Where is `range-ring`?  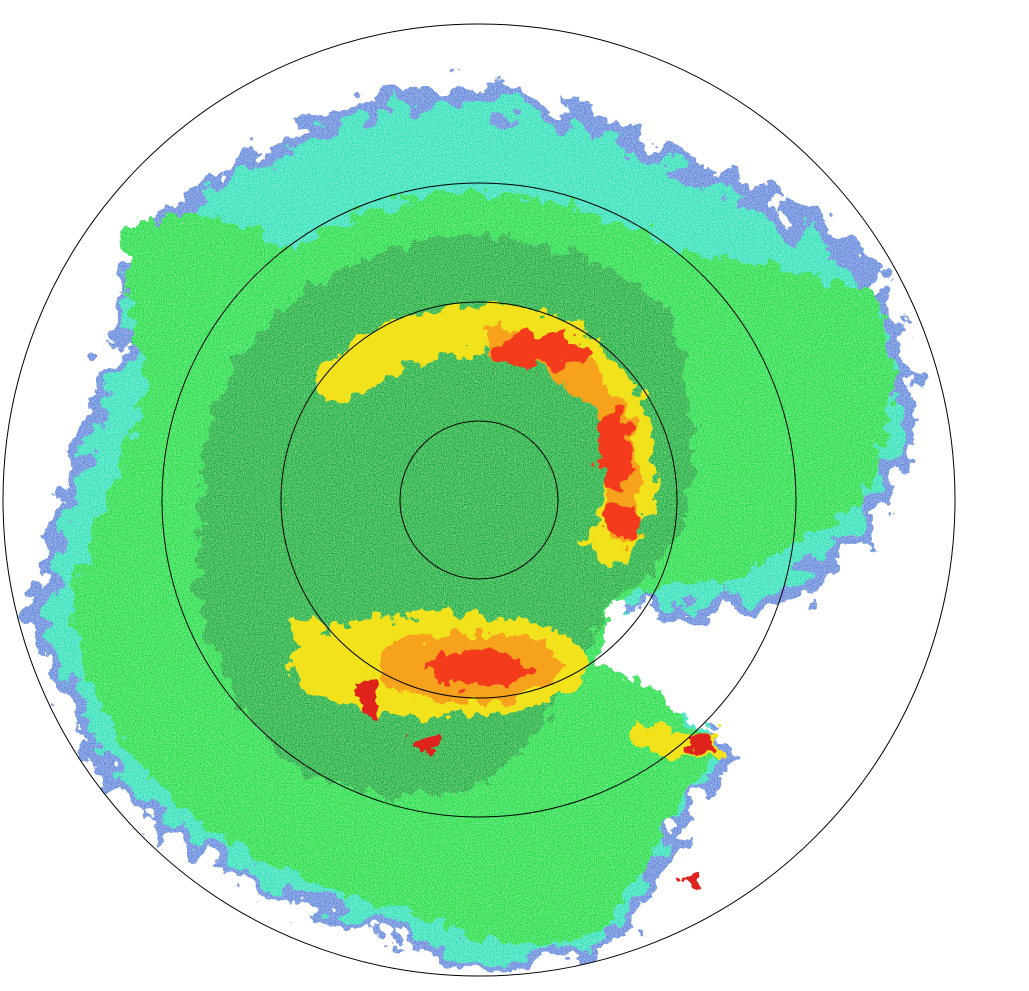 range-ring is located at coordinates (479, 500).